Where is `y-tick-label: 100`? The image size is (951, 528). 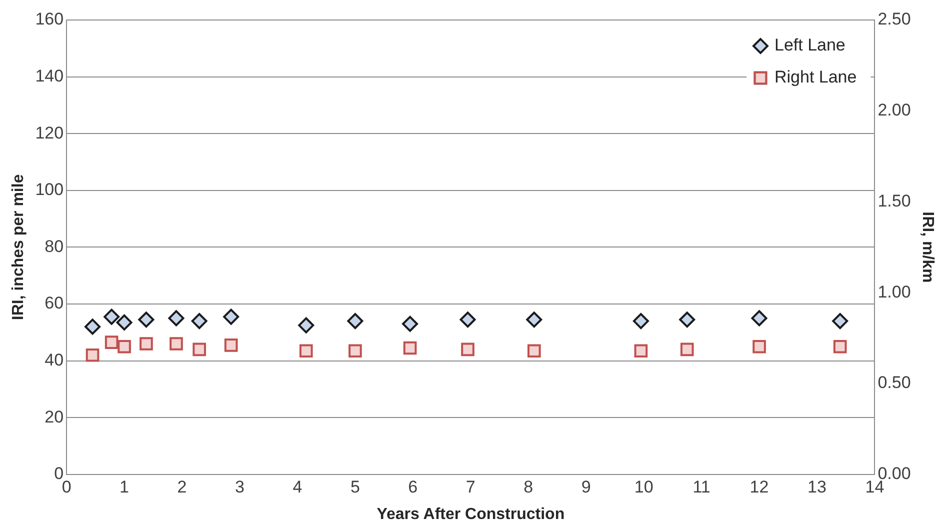 y-tick-label: 100 is located at coordinates (49, 190).